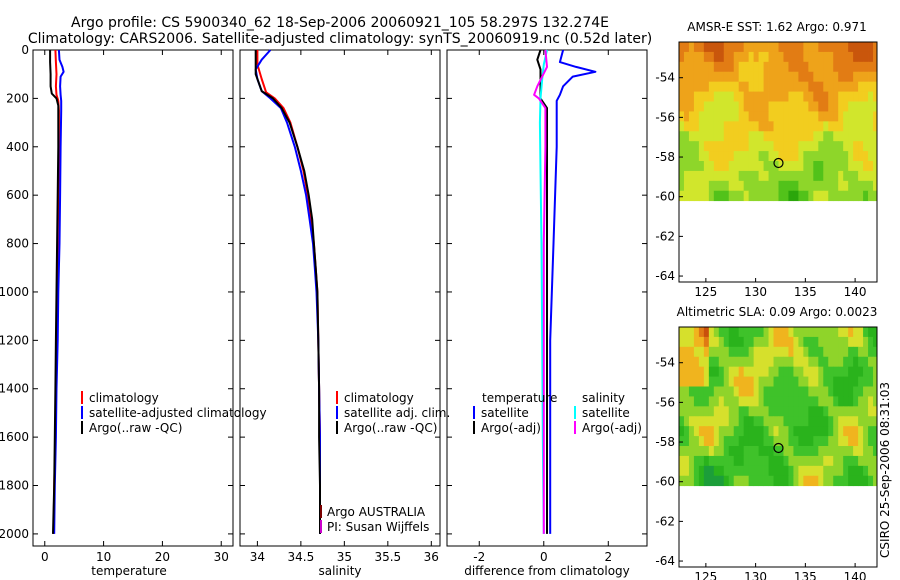  What do you see at coordinates (665, 276) in the screenshot?
I see `map-y-tick-label: -64` at bounding box center [665, 276].